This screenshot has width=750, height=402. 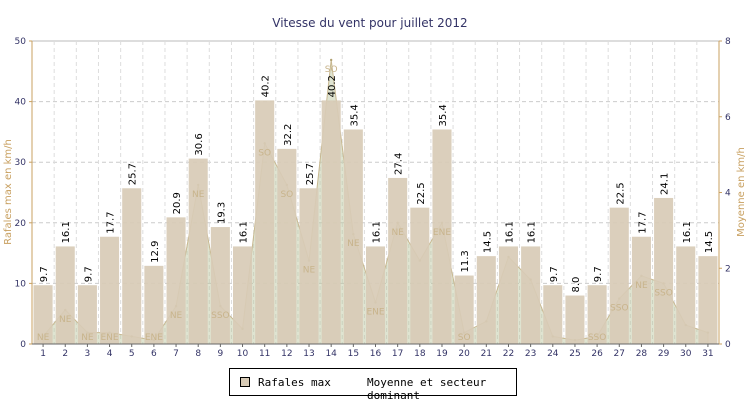 I want to click on y-tick-label: 50, so click(x=21, y=42).